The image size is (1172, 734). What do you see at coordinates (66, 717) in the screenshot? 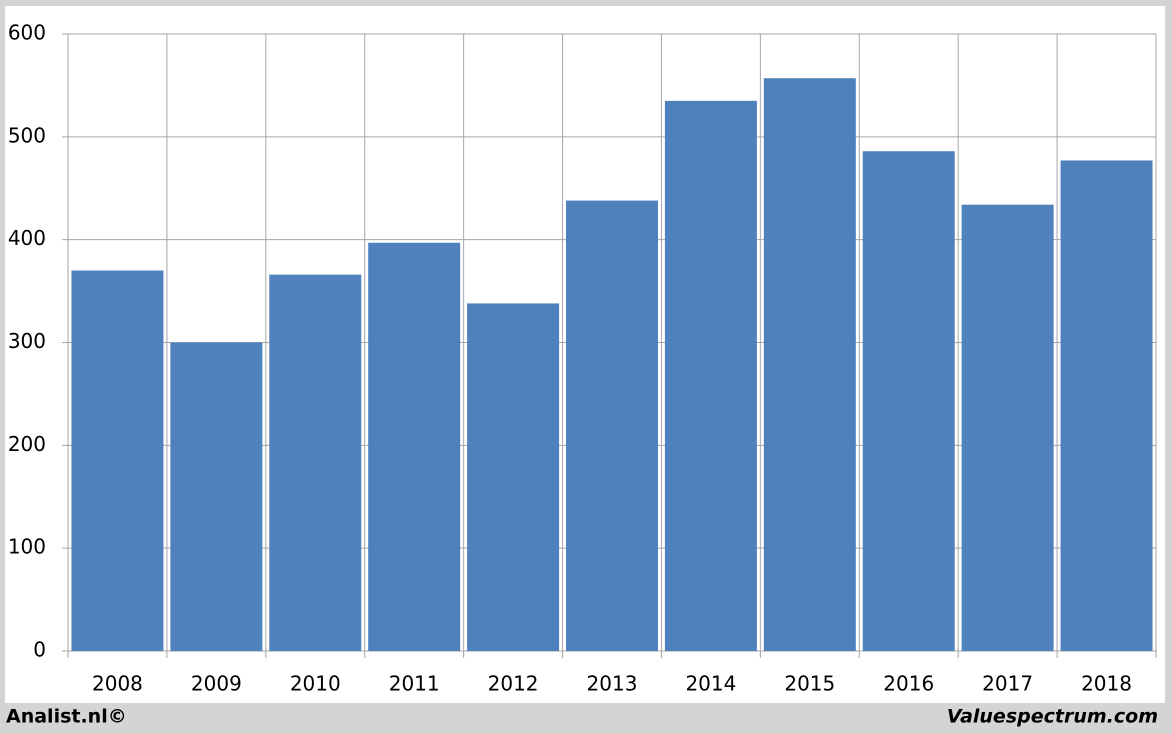
I see `footer-left: Analist.nl©` at bounding box center [66, 717].